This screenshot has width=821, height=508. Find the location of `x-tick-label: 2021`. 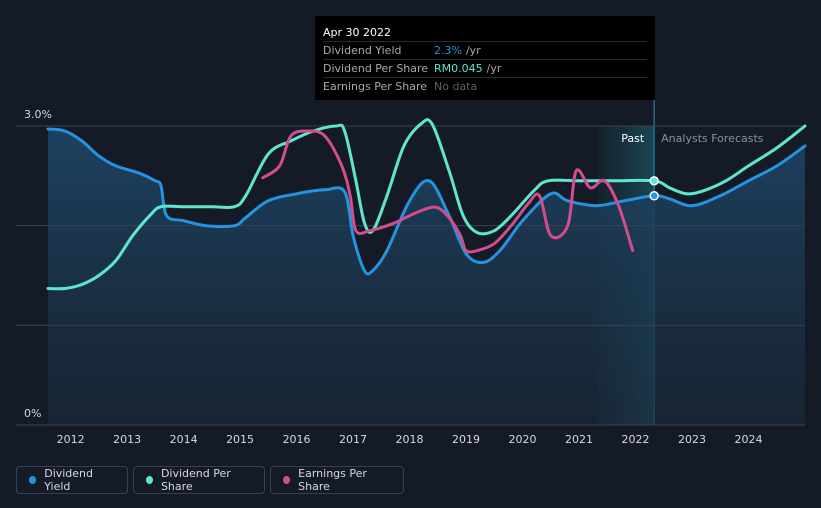

x-tick-label: 2021 is located at coordinates (579, 439).